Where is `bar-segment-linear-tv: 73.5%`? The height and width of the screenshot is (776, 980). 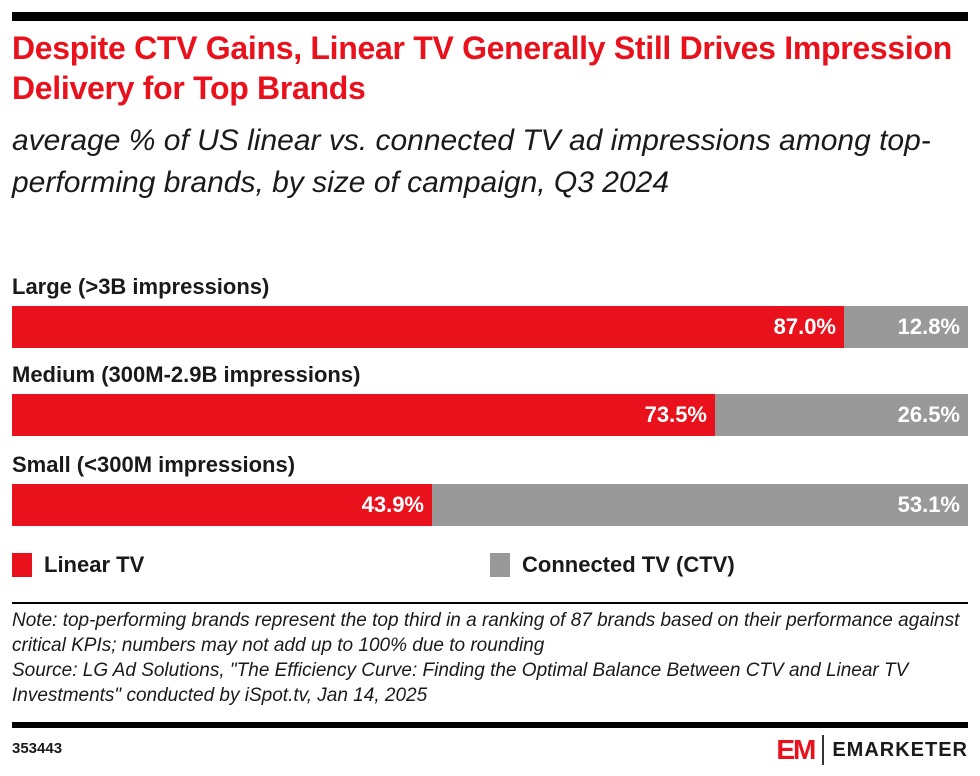
bar-segment-linear-tv: 73.5% is located at coordinates (363, 415).